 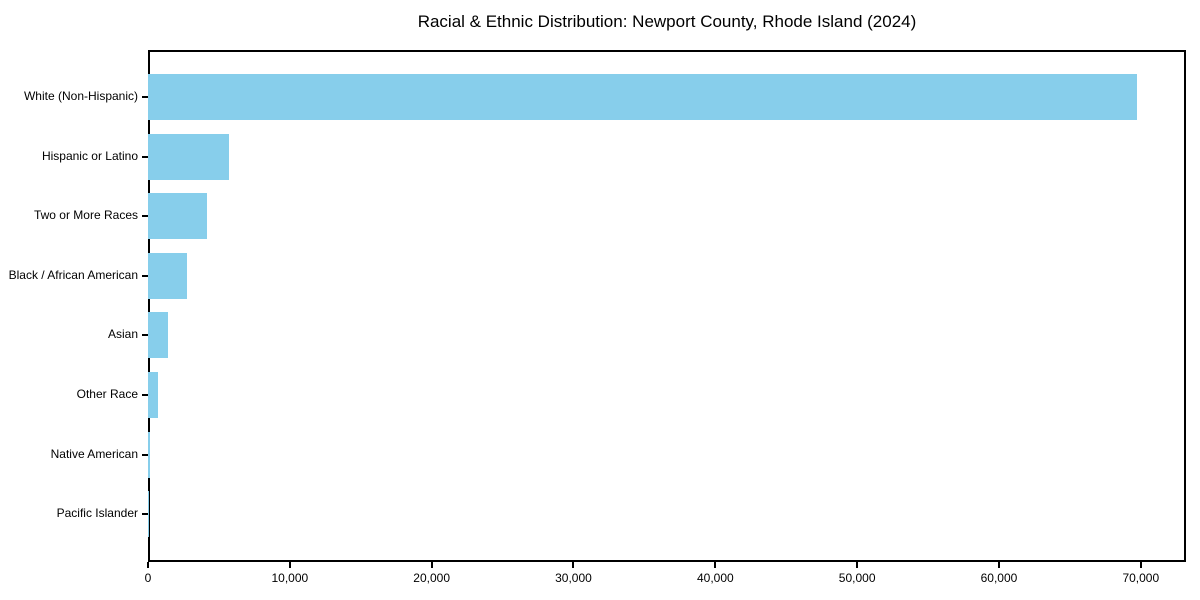 I want to click on y-tick-label: Native American, so click(x=94, y=453).